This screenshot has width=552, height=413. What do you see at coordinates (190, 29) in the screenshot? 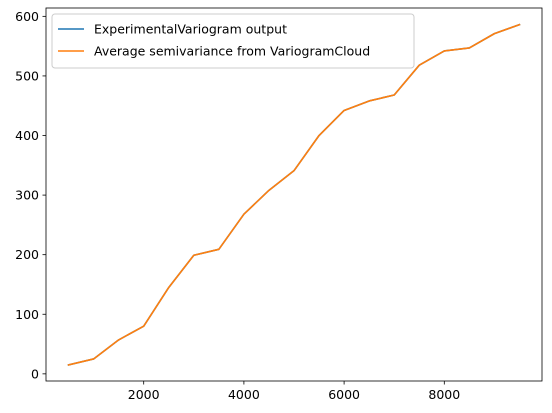
I see `legend-label-1: ExperimentalVariogram output` at bounding box center [190, 29].